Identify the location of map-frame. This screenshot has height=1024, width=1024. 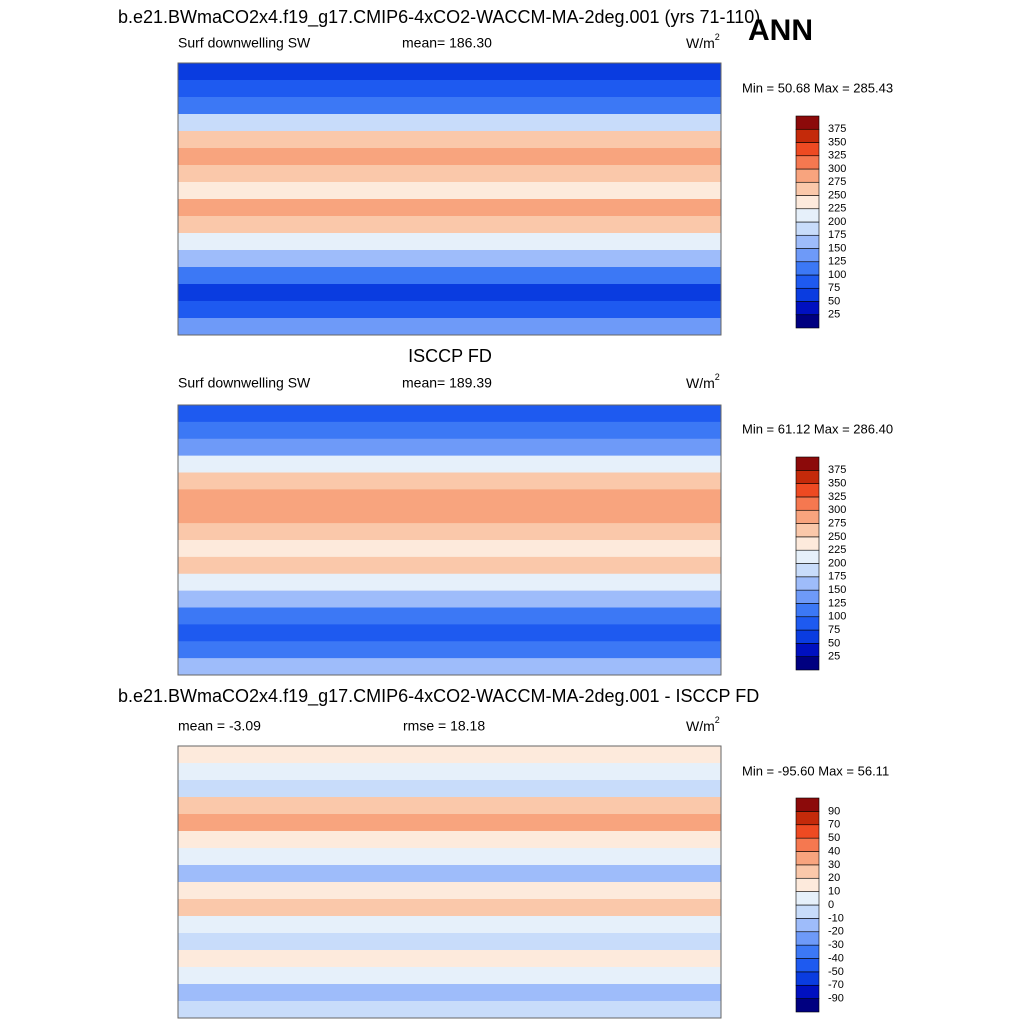
(449, 540).